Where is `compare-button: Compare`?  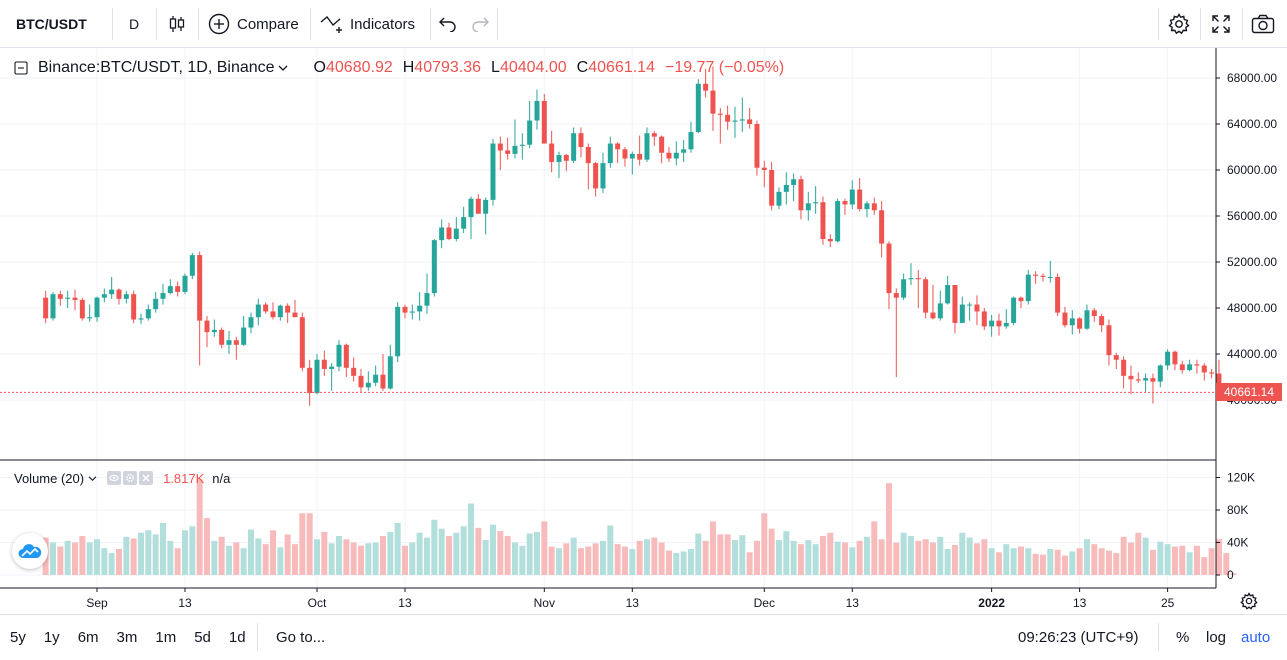
compare-button: Compare is located at coordinates (254, 24).